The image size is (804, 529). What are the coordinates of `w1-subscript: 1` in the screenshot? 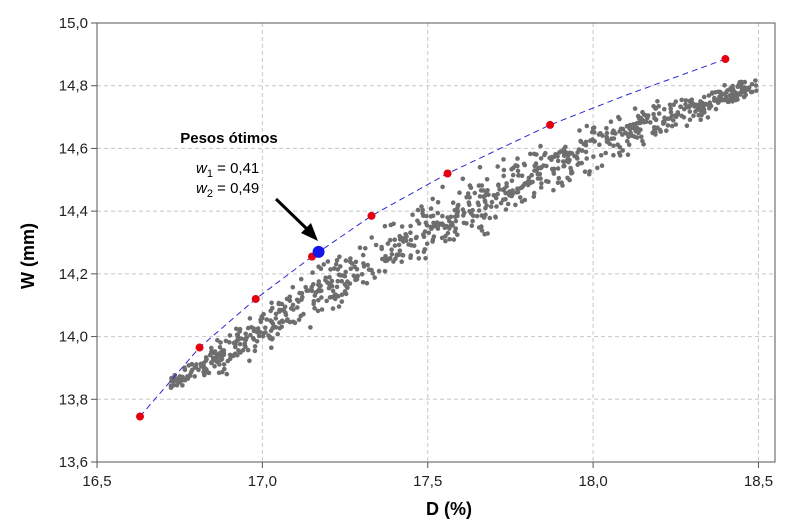 It's located at (210, 174).